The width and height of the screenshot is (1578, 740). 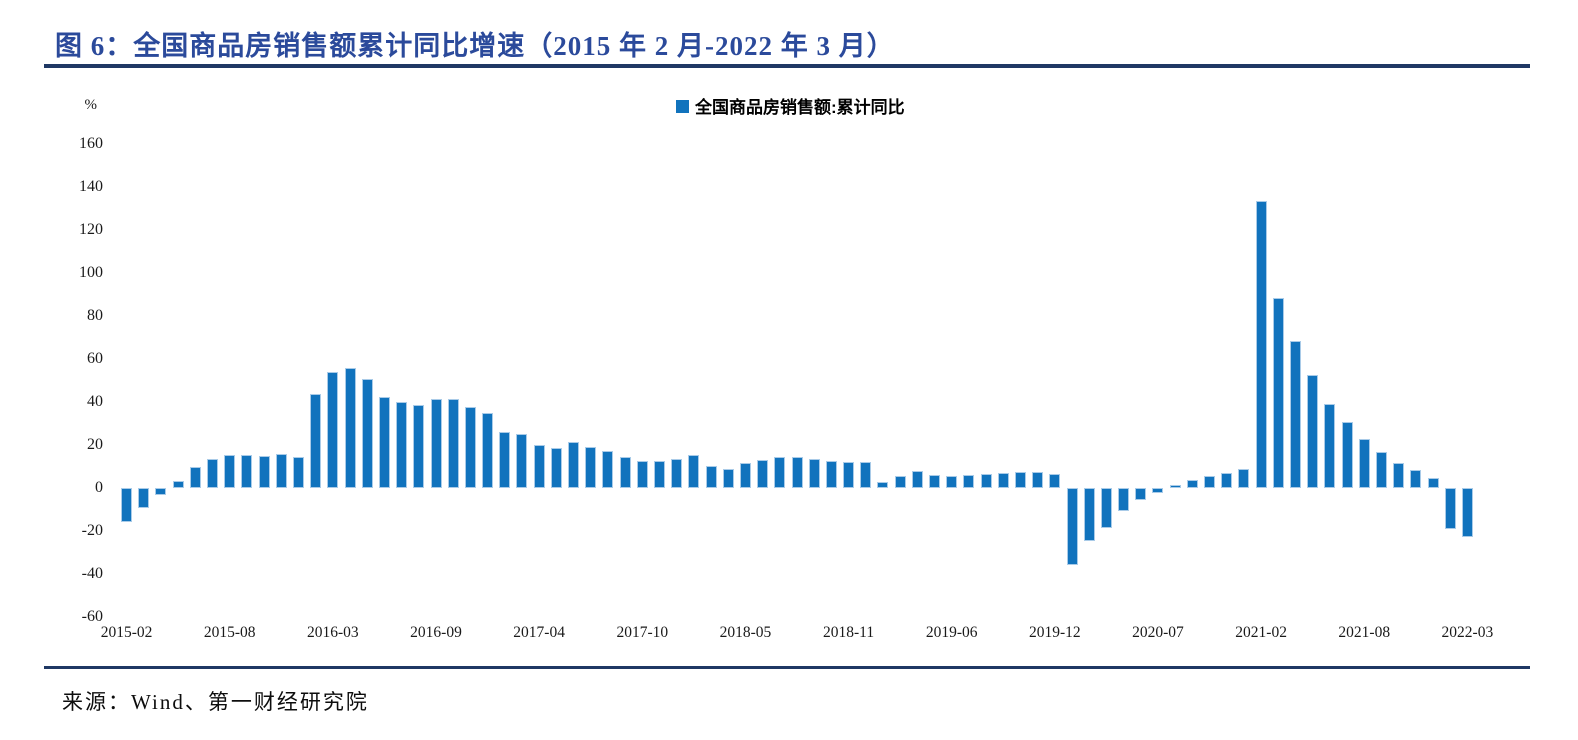 I want to click on y-tick-label: 120, so click(x=91, y=229).